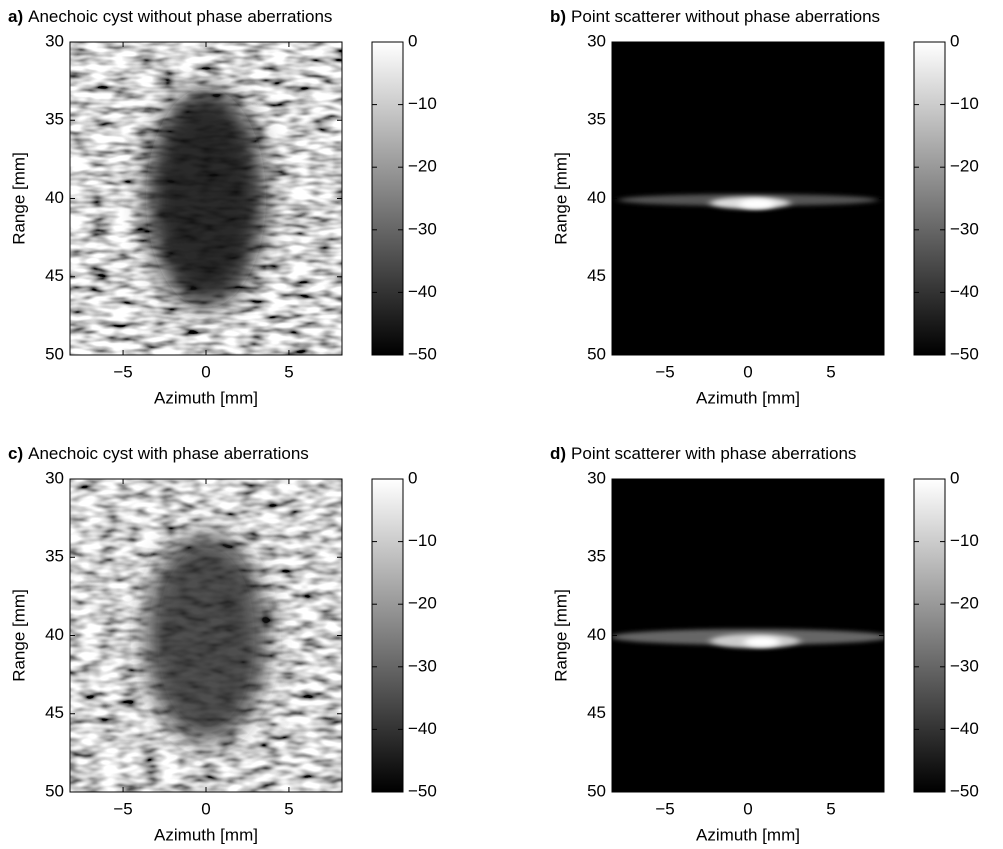 The width and height of the screenshot is (1003, 849). Describe the element at coordinates (15, 16) in the screenshot. I see `panel-label: a)` at that location.